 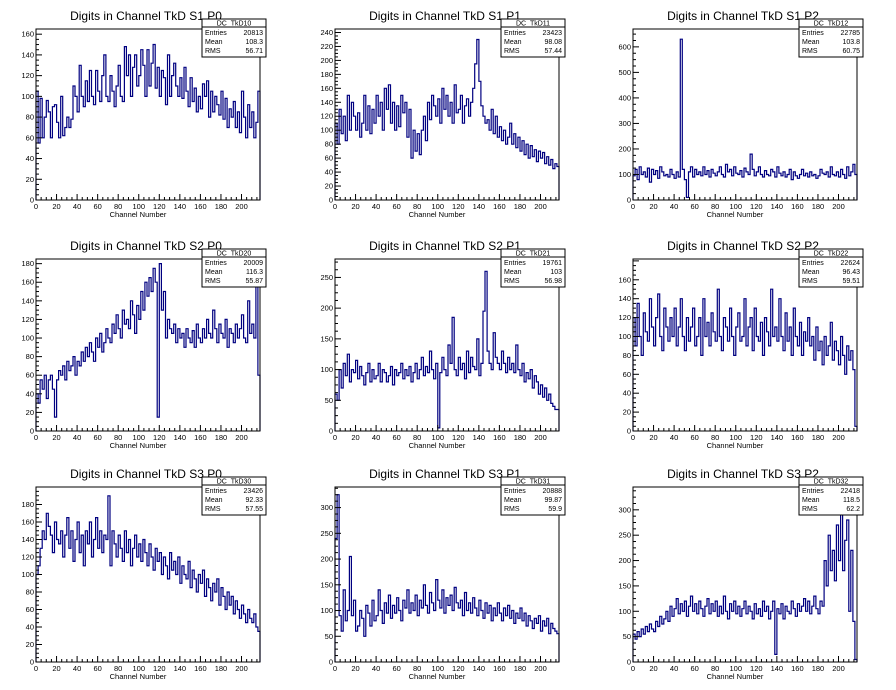 What do you see at coordinates (553, 42) in the screenshot?
I see `stats-value: 98.08` at bounding box center [553, 42].